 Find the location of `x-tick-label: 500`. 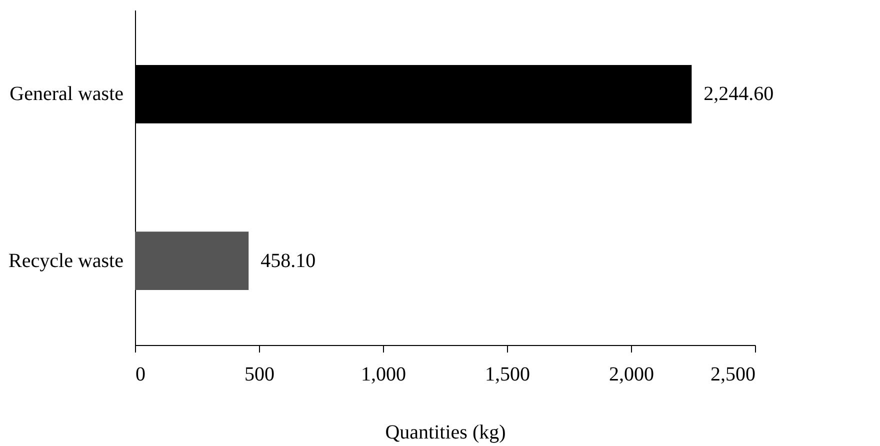

x-tick-label: 500 is located at coordinates (259, 375).